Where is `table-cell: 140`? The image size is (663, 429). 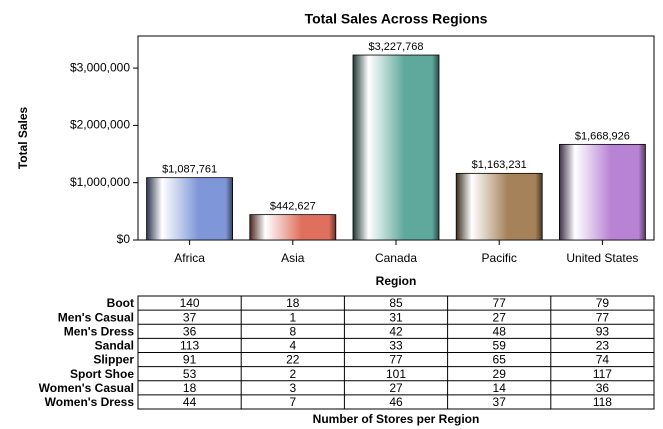
table-cell: 140 is located at coordinates (190, 303).